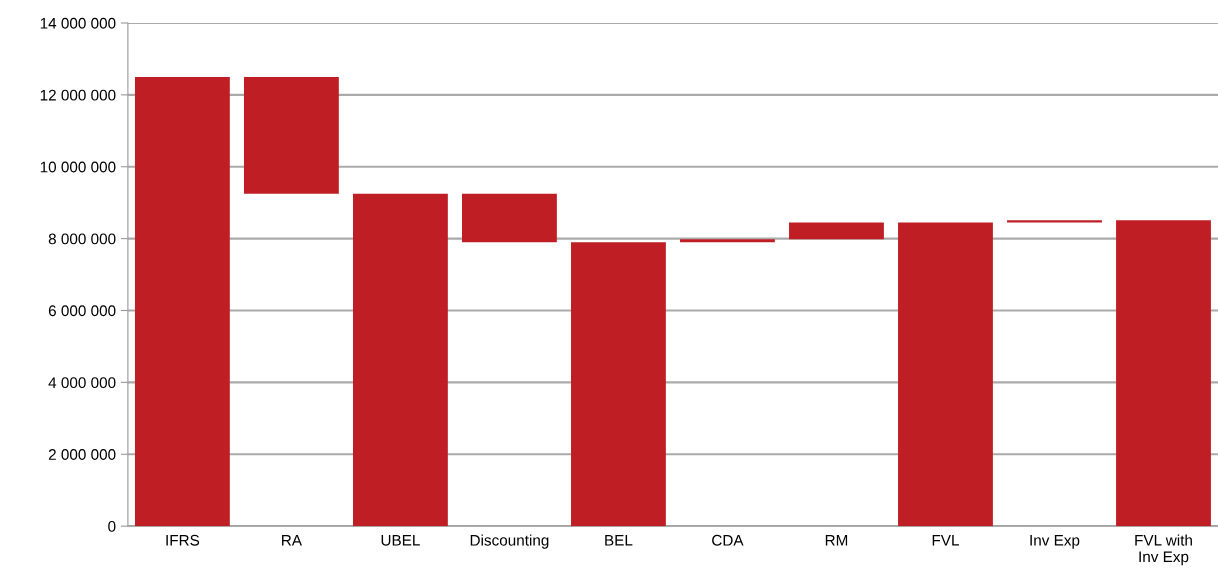 The width and height of the screenshot is (1218, 575). I want to click on x-tick-label: RM, so click(836, 540).